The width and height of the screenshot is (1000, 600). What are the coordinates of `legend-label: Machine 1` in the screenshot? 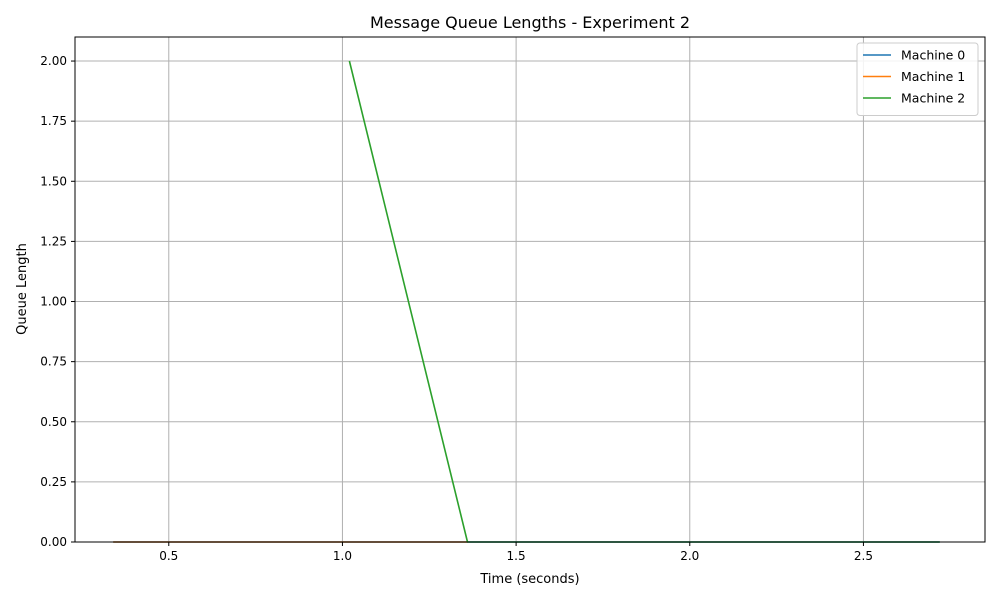 It's located at (933, 76).